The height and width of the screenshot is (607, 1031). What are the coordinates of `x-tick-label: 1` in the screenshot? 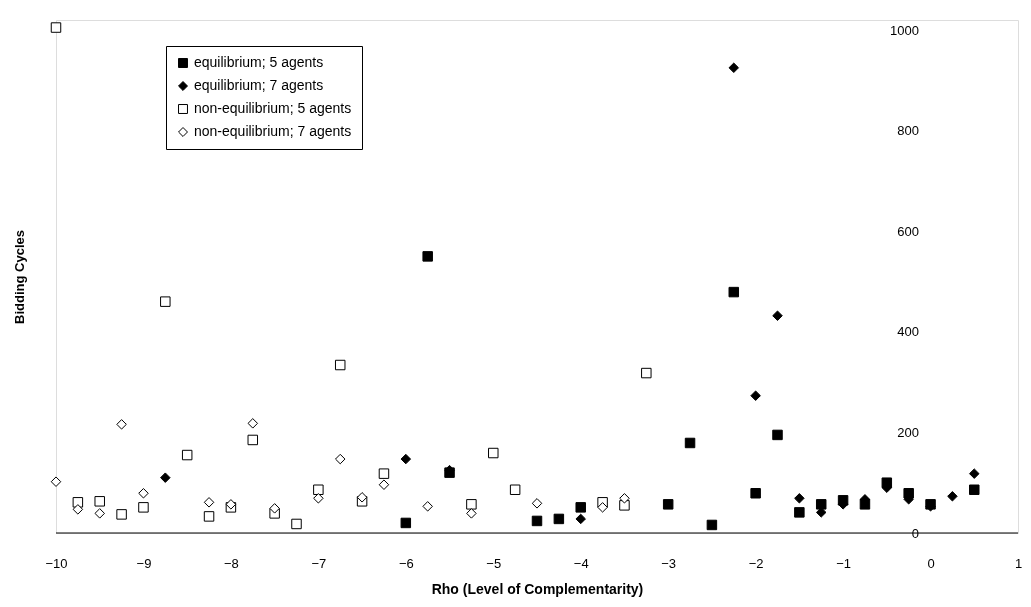 It's located at (1018, 563).